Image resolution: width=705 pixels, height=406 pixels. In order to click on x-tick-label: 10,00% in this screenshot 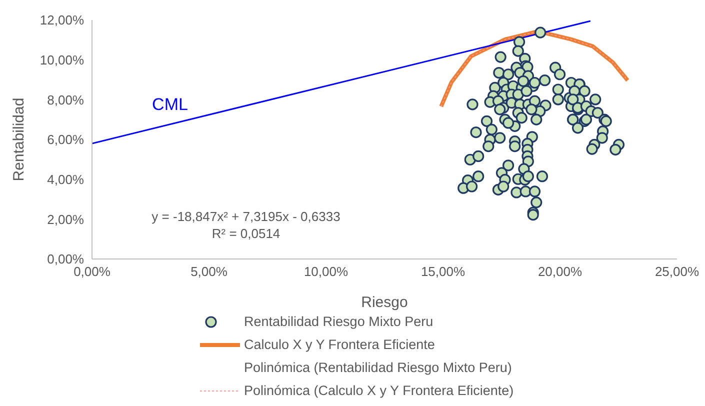, I will do `click(326, 272)`.